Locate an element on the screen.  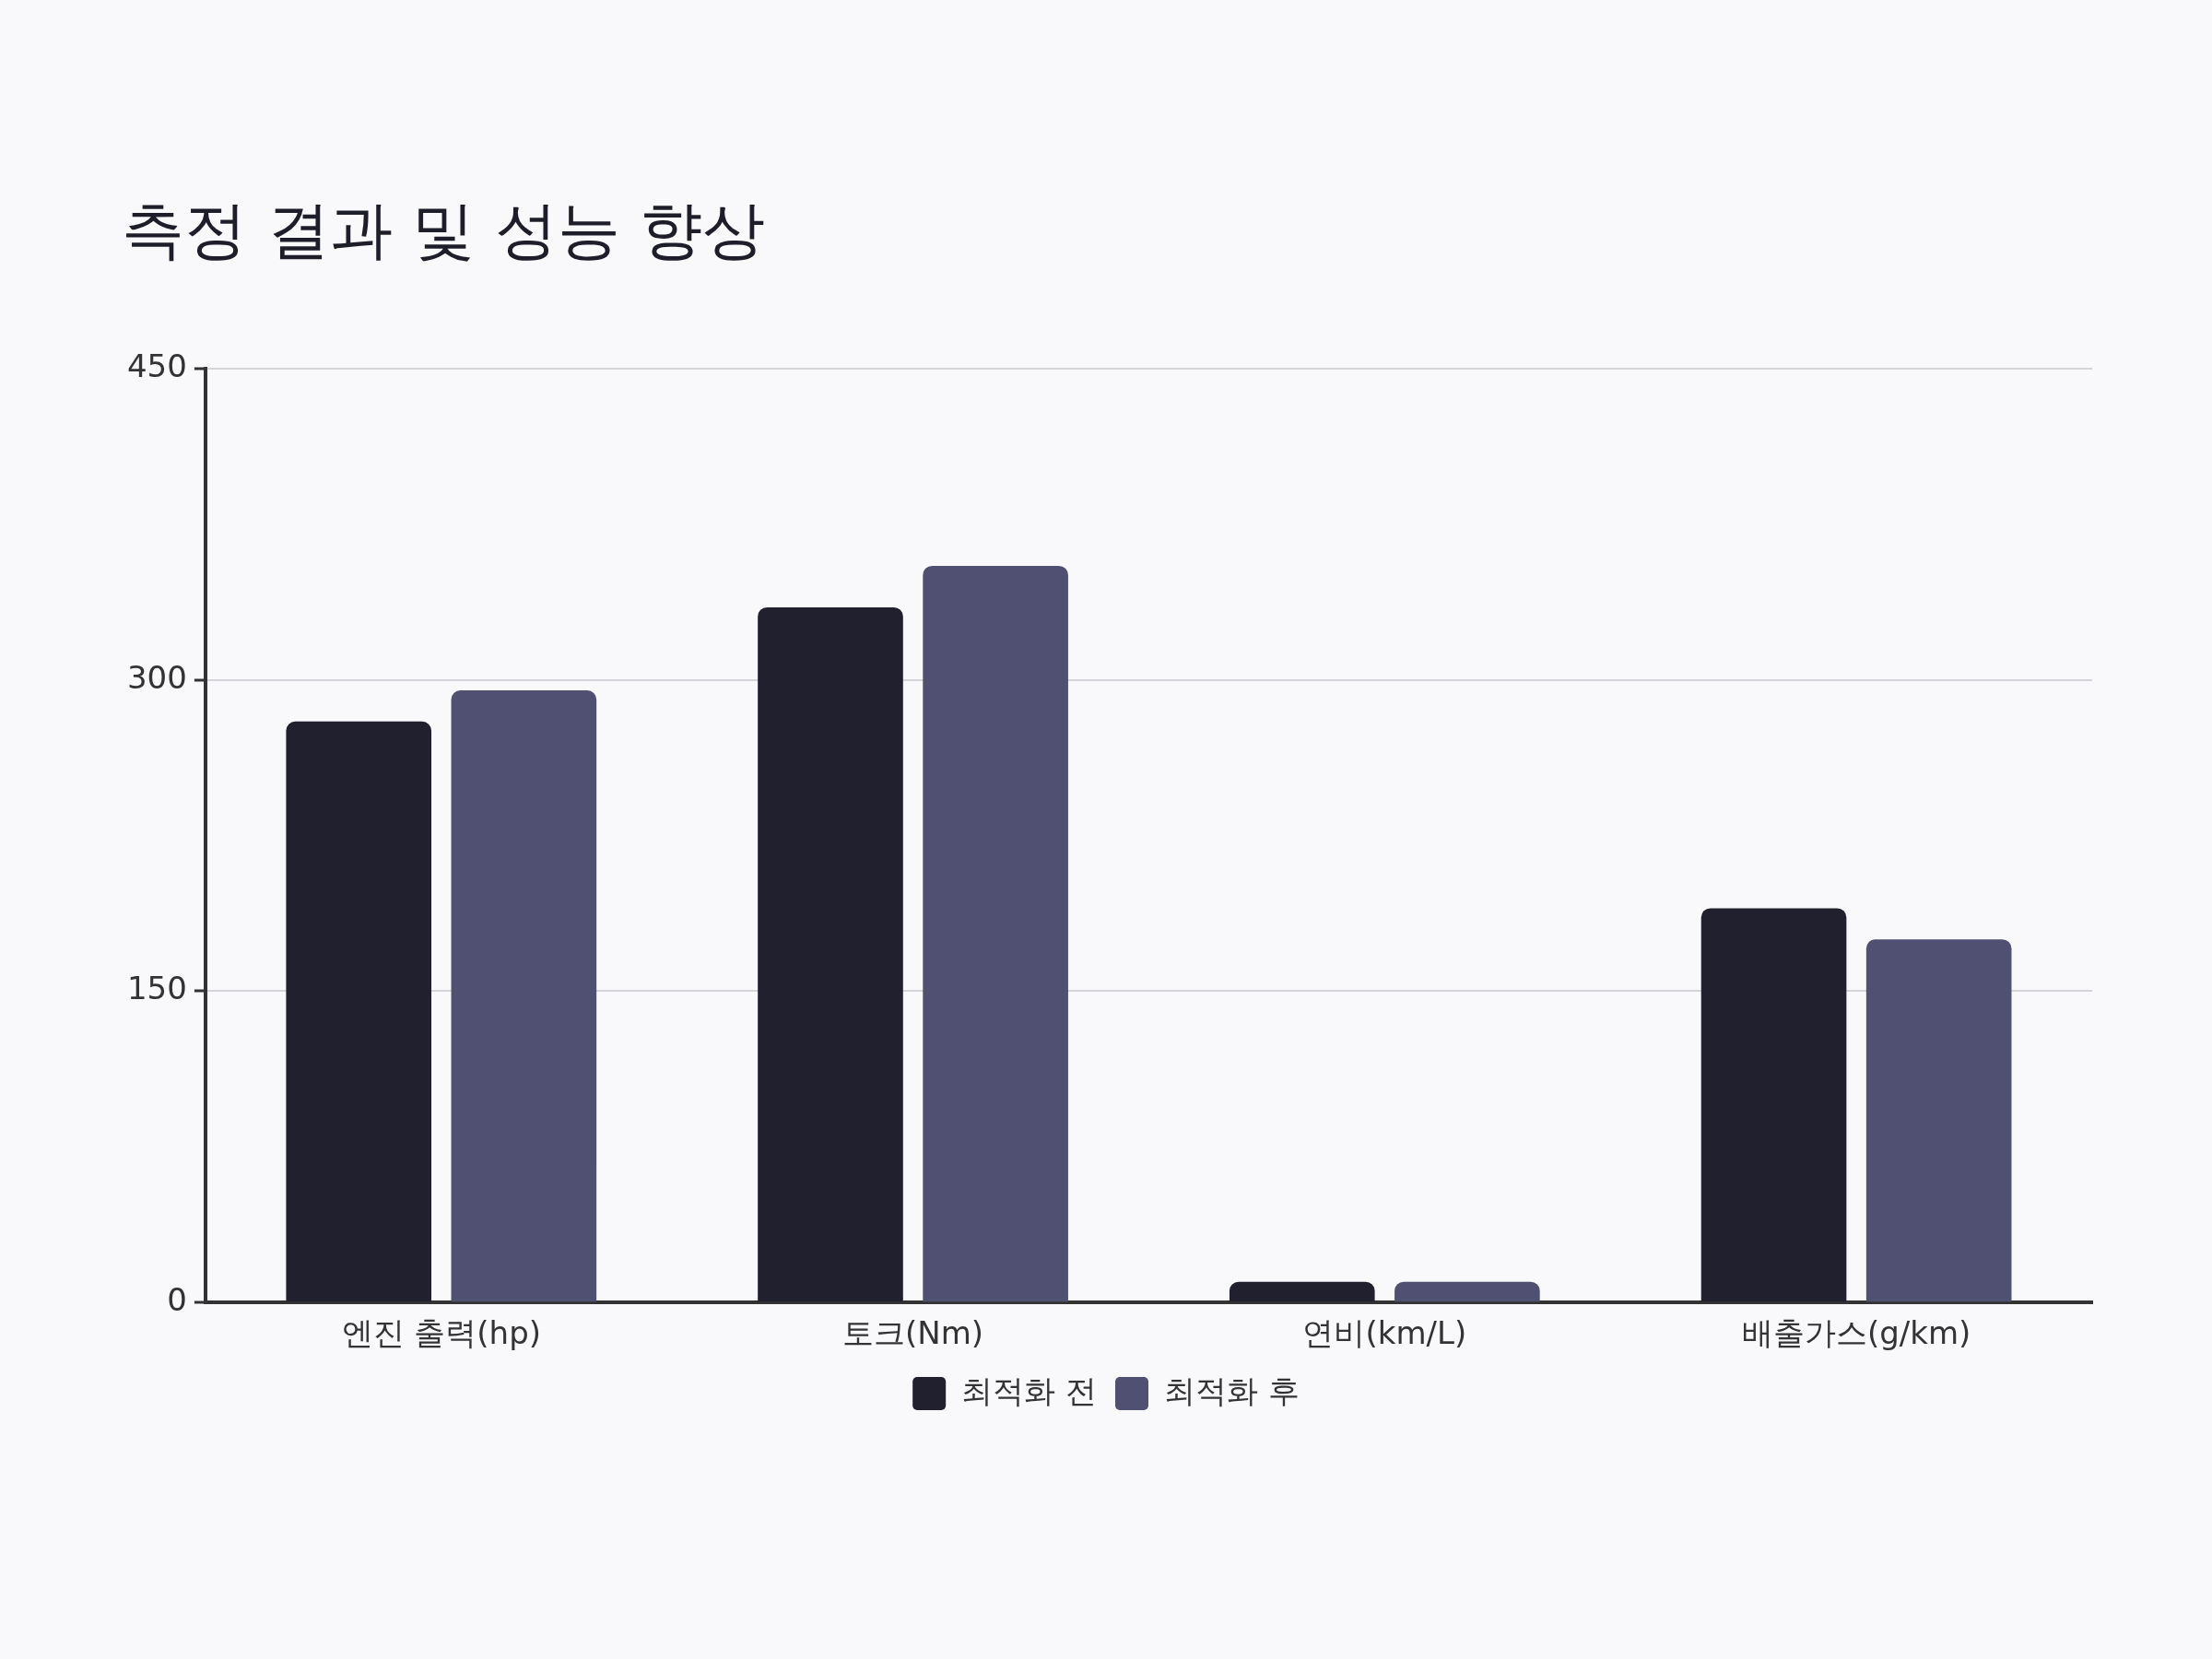
x-tick-label: 엔진 출력(hp) is located at coordinates (441, 1333).